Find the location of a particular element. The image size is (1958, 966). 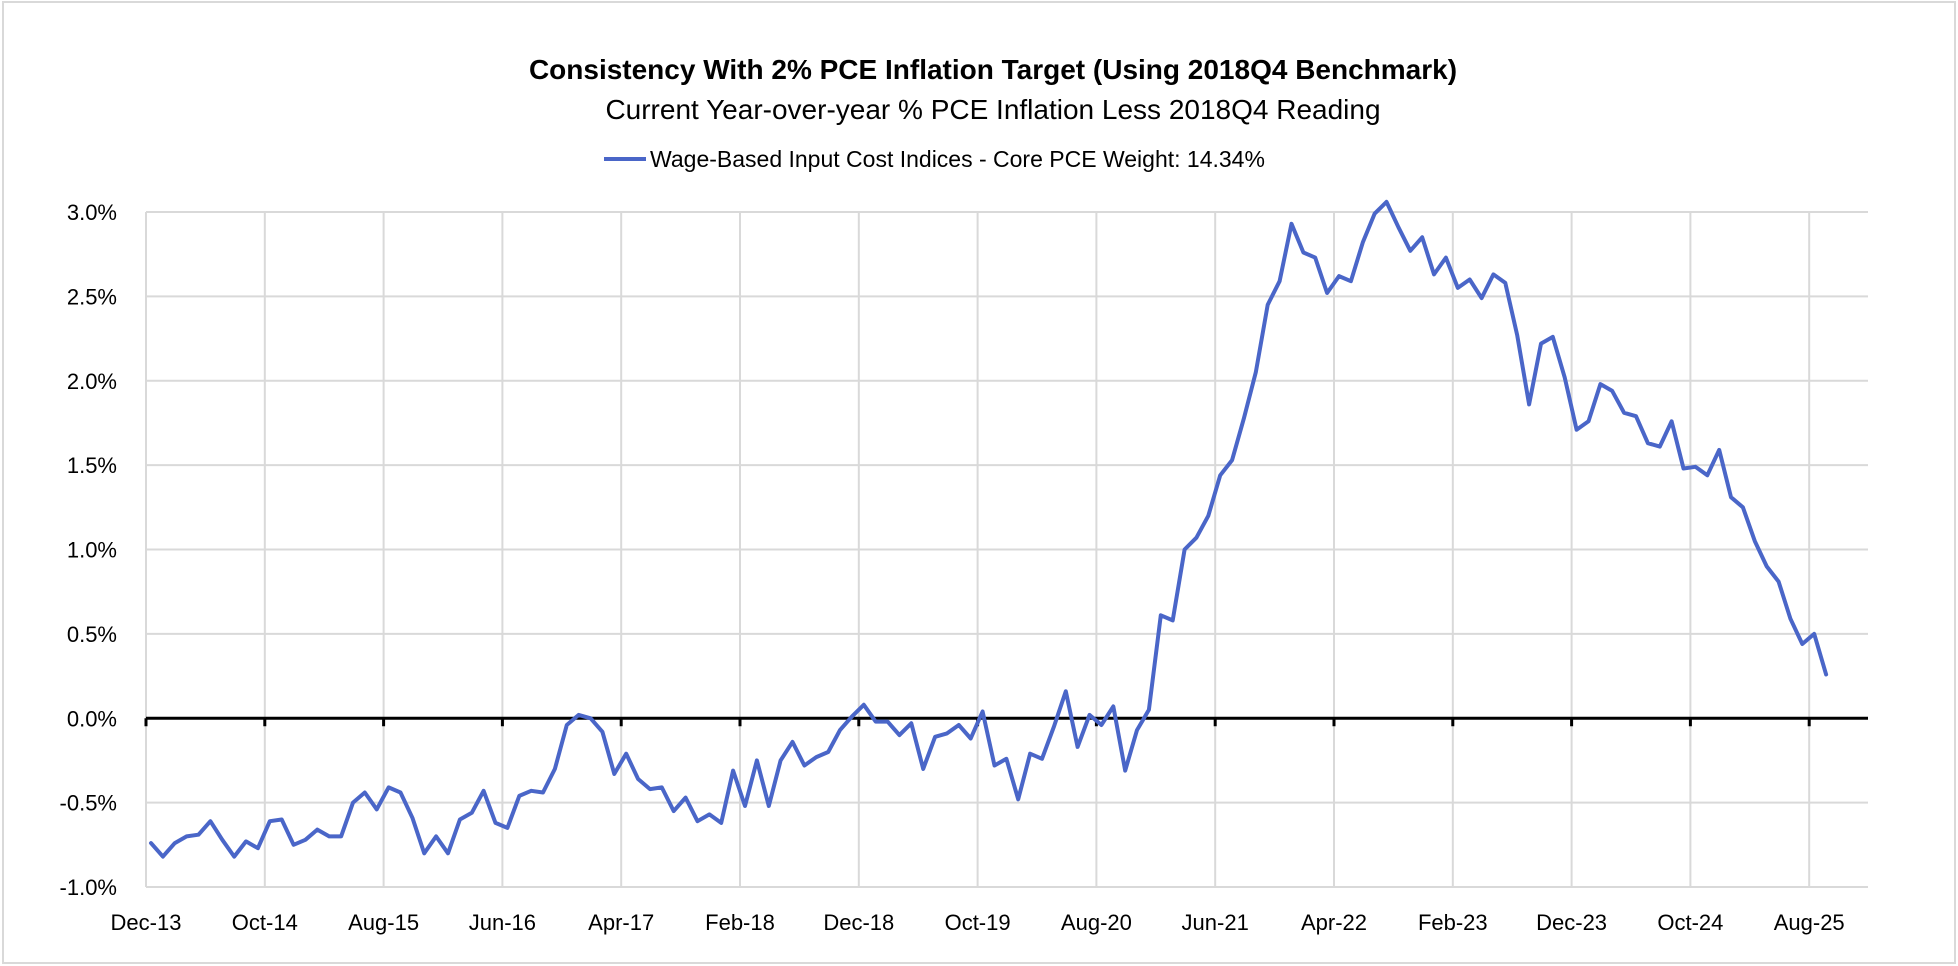

x-tick-label: Apr-17 is located at coordinates (621, 922).